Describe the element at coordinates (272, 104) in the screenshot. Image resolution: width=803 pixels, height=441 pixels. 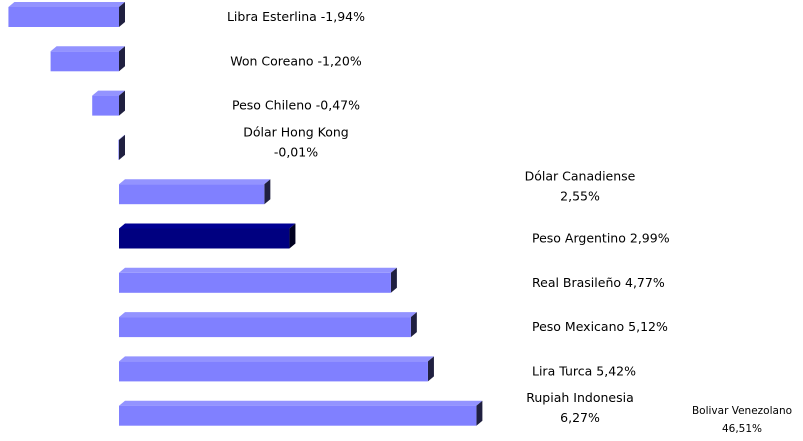
I see `category-label: Peso Chileno` at that location.